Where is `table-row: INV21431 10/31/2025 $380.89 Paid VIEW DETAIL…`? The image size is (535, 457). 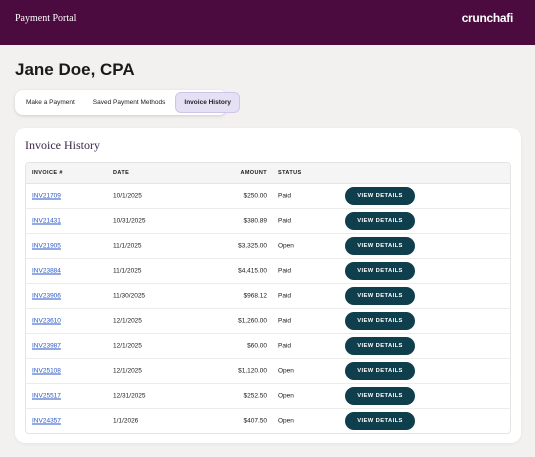 table-row: INV21431 10/31/2025 $380.89 Paid VIEW DETAIL… is located at coordinates (268, 221).